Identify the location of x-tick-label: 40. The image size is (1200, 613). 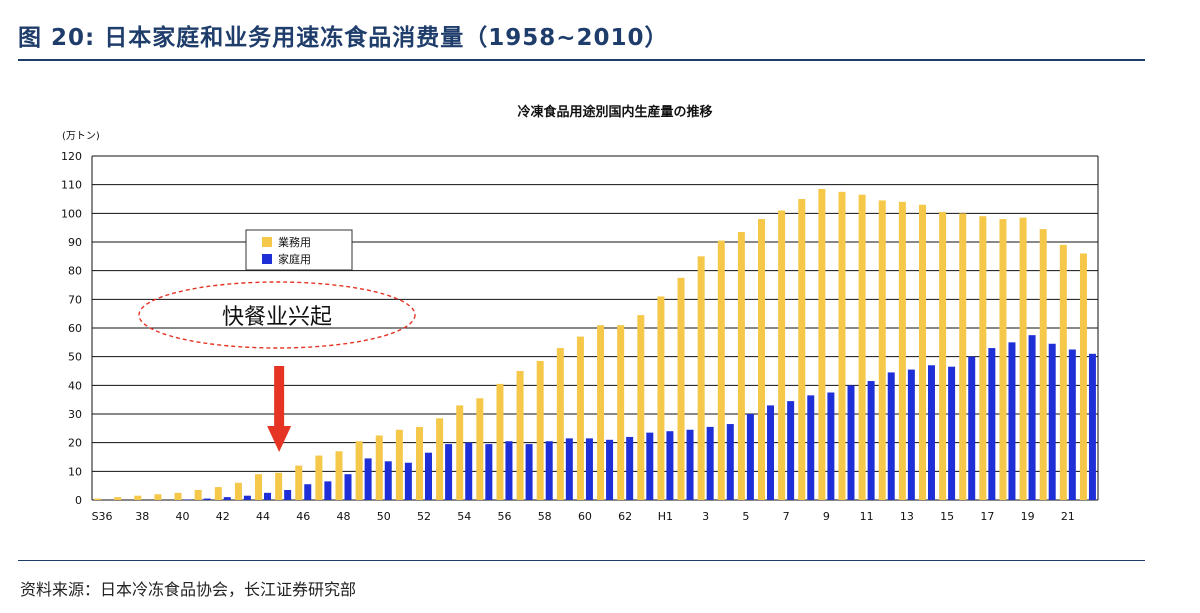
(183, 516).